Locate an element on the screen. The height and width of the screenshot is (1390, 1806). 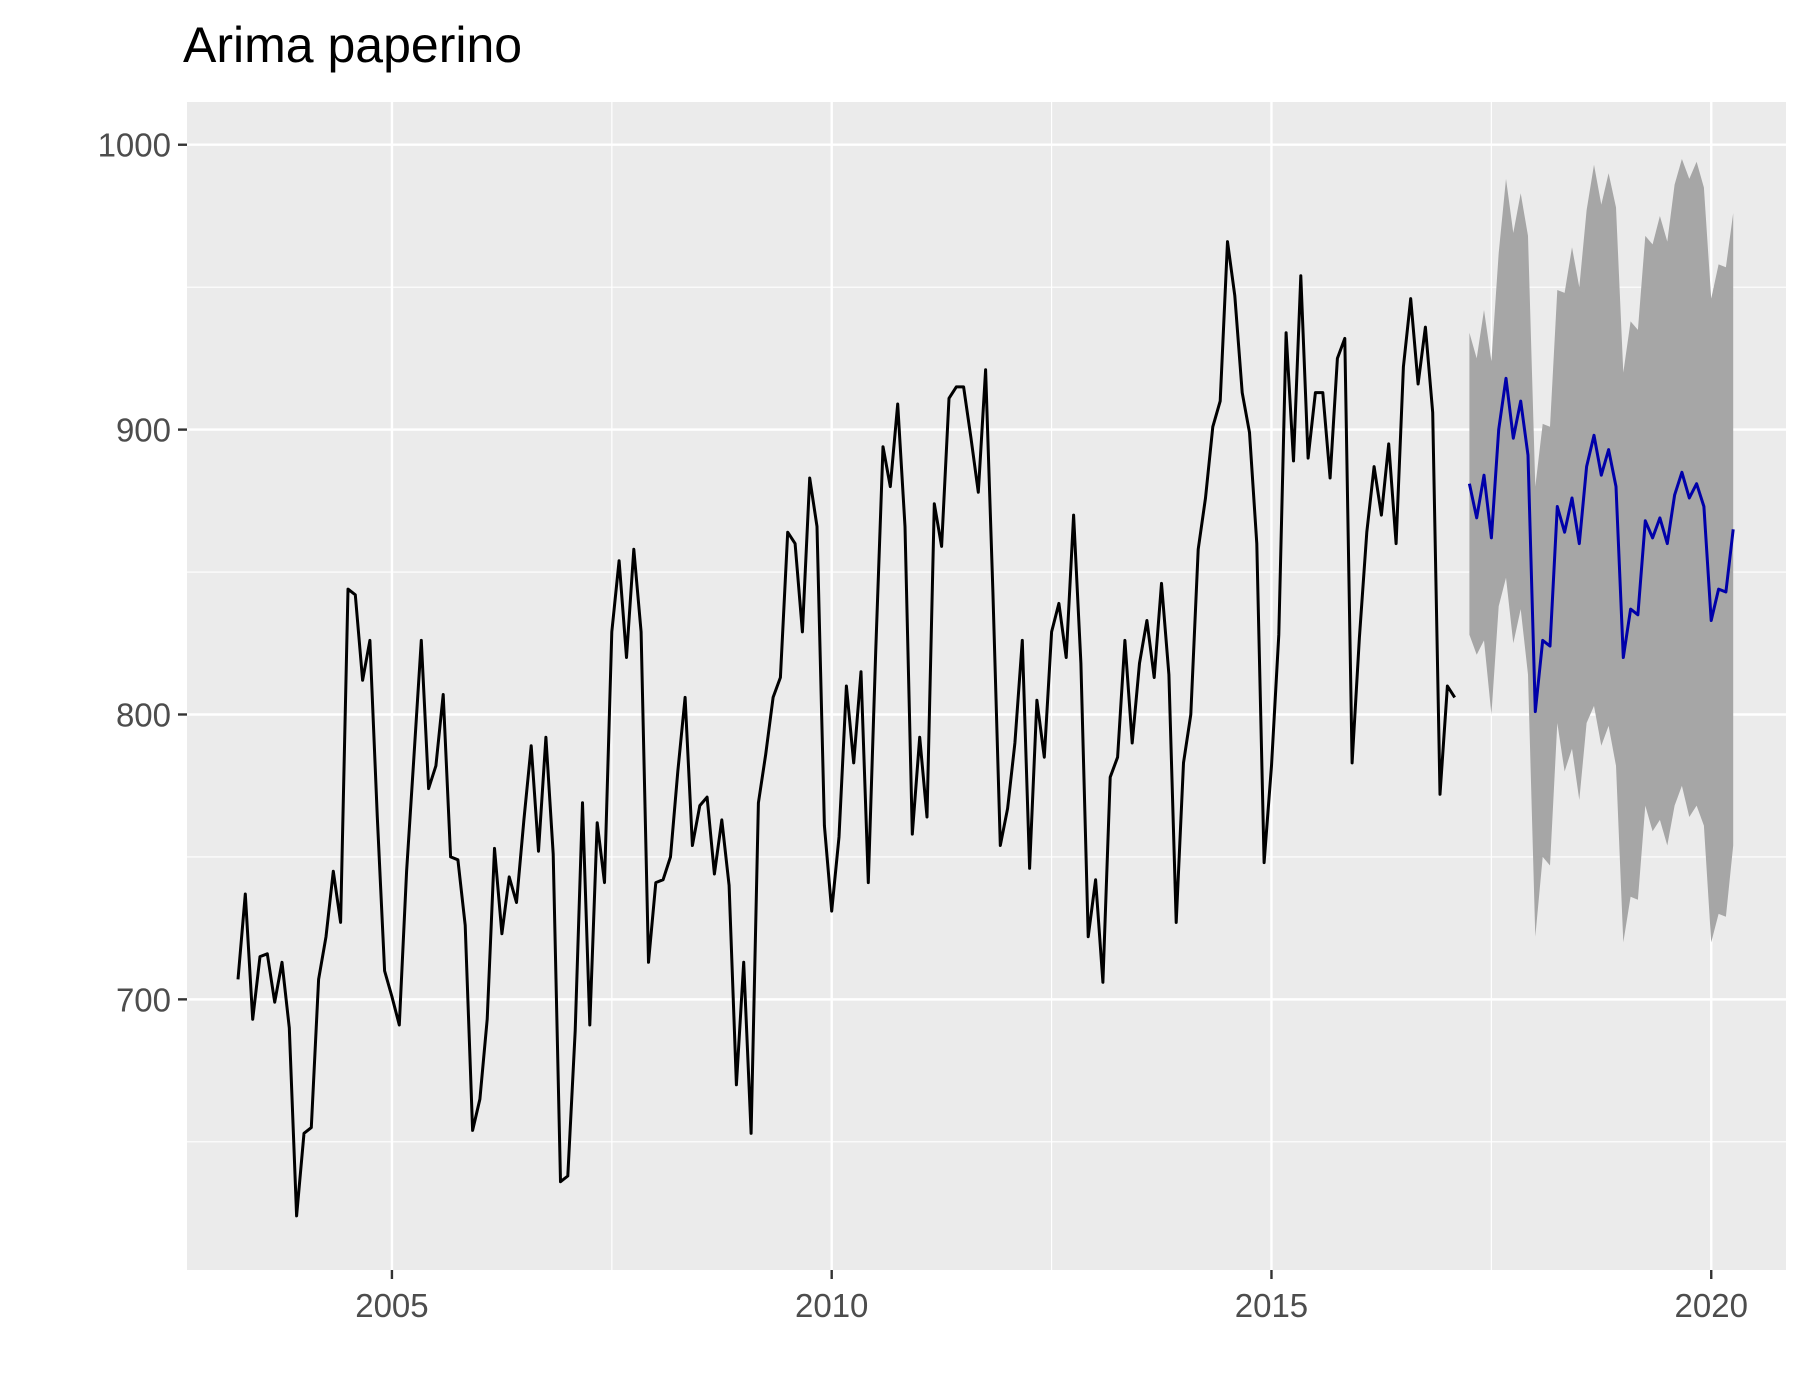
prediction-band-area is located at coordinates (1601, 551).